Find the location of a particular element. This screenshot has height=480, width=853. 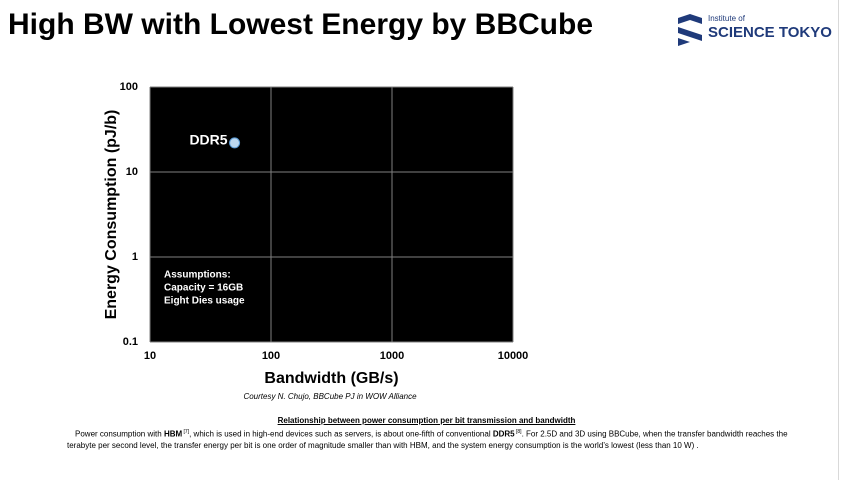

slide-title: High BW with Lowest Energy by BBCube is located at coordinates (301, 24).